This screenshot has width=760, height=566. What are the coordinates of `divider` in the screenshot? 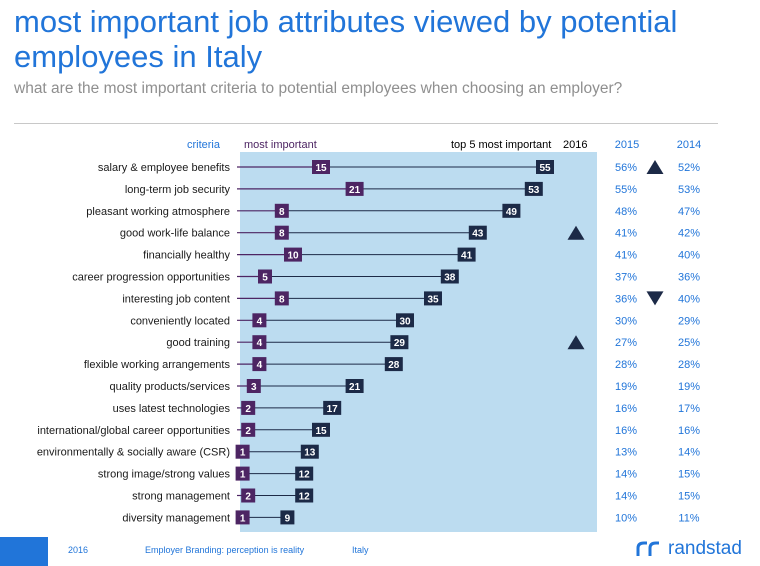 It's located at (366, 123).